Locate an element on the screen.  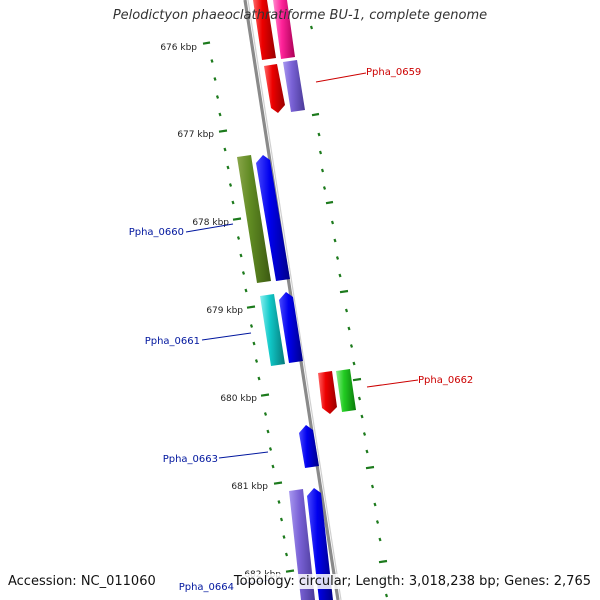
gene-arrow-red is located at coordinates (274, 88).